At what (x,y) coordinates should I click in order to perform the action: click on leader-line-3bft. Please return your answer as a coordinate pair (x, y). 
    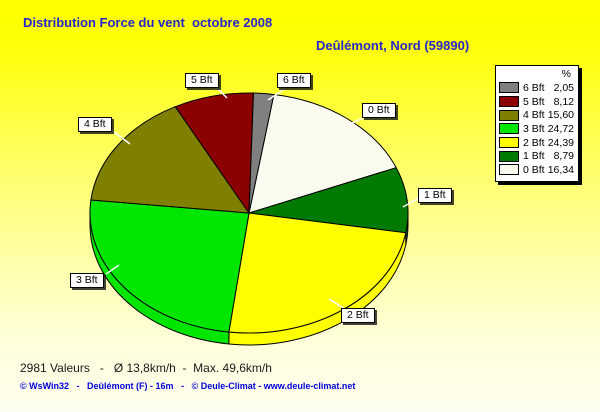
    Looking at the image, I should click on (112, 269).